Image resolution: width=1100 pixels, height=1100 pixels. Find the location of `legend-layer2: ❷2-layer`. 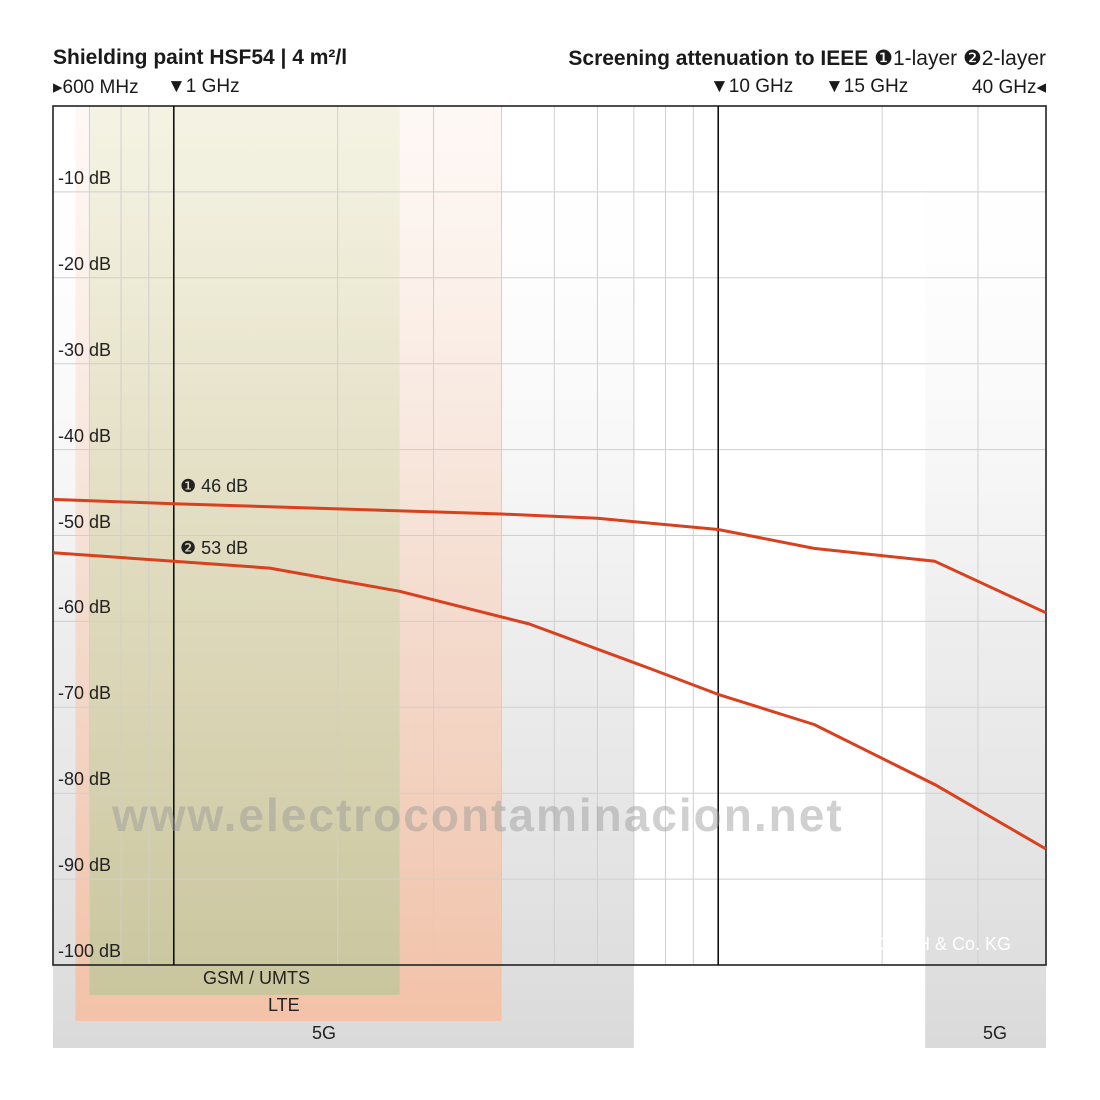

legend-layer2: ❷2-layer is located at coordinates (1004, 58).